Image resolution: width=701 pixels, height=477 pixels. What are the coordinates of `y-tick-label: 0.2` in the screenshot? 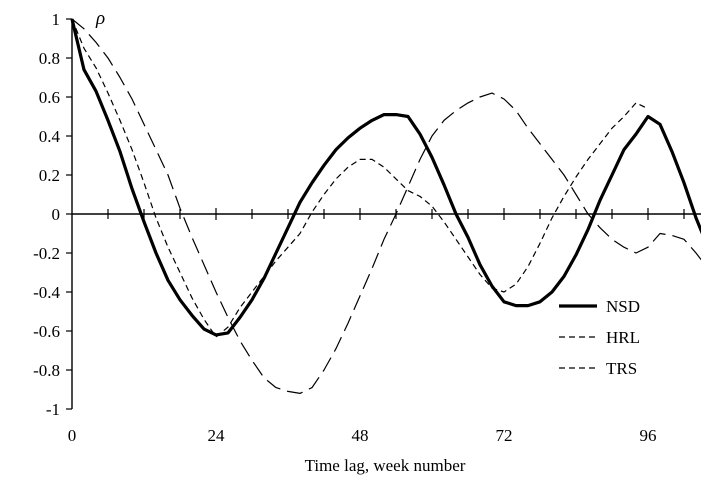 It's located at (49, 175).